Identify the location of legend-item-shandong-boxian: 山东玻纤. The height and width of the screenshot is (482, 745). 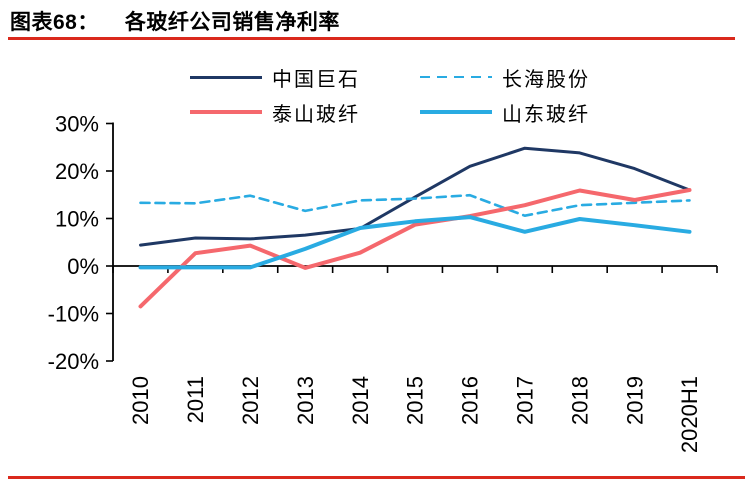
(505, 113).